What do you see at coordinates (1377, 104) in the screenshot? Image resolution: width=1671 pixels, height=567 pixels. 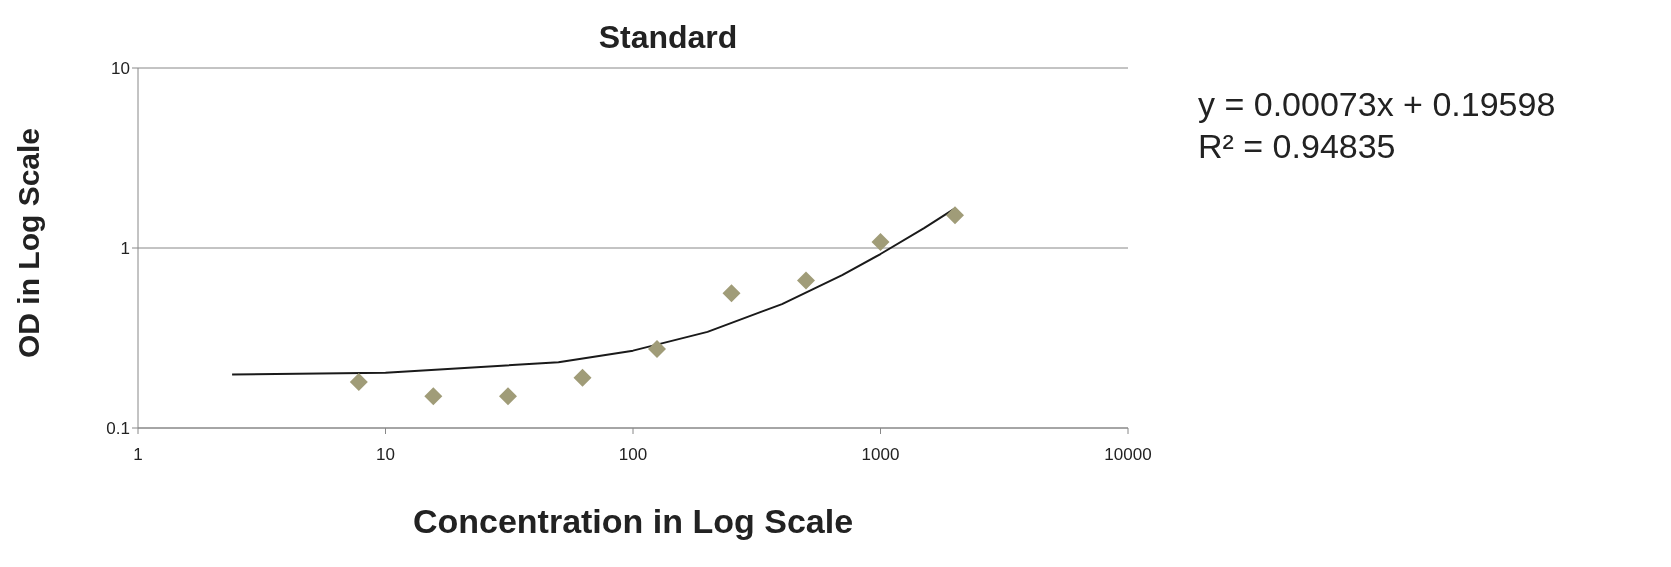 I see `text: y = 0.00073x + 0.19598` at bounding box center [1377, 104].